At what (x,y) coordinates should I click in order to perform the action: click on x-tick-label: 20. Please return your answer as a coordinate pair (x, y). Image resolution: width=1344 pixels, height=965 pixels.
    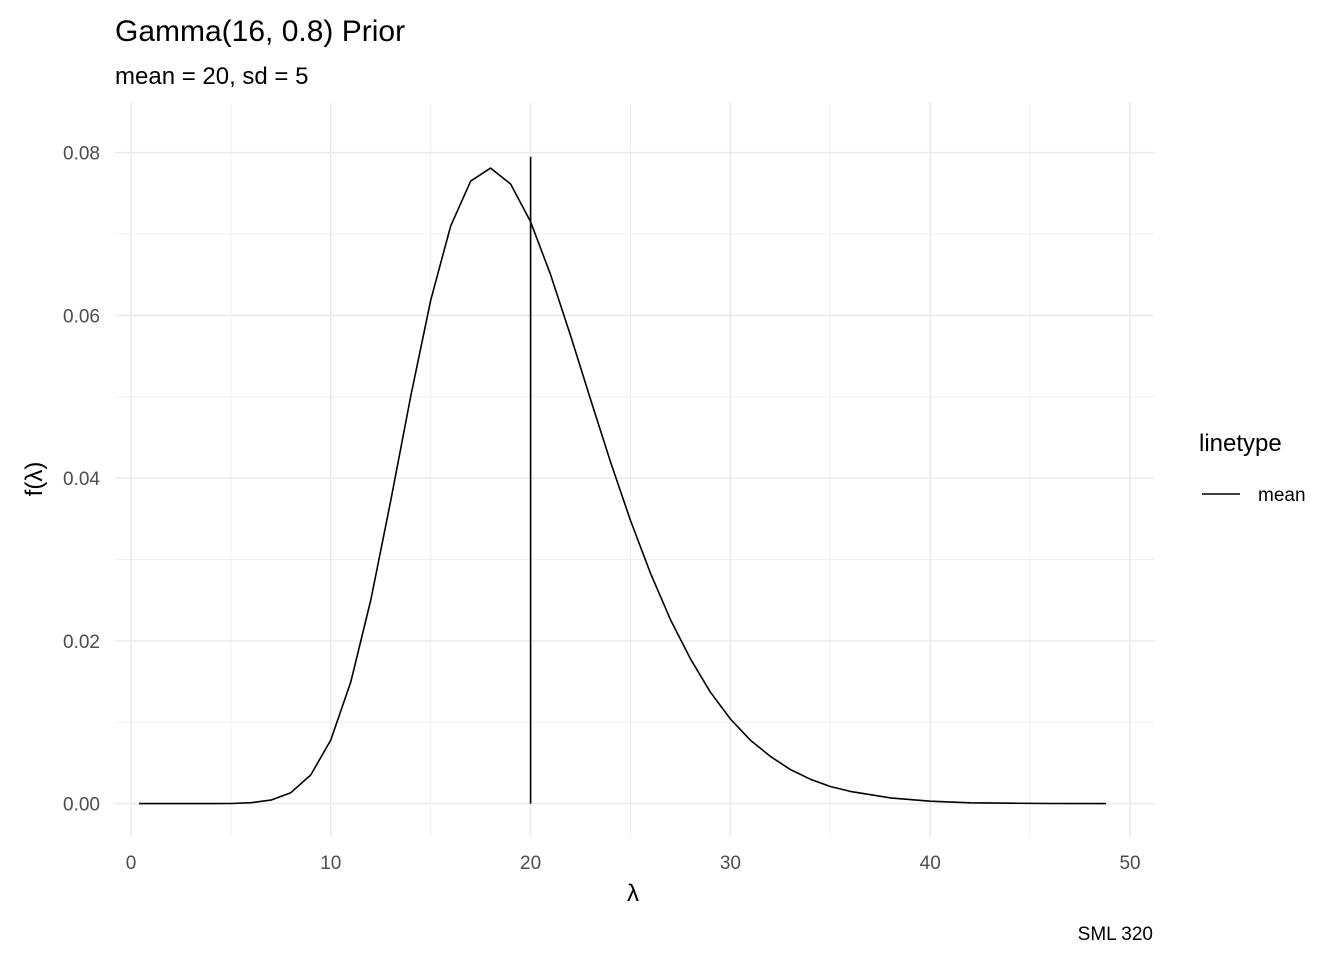
    Looking at the image, I should click on (530, 863).